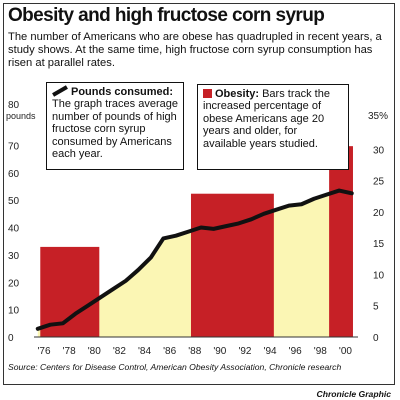  Describe the element at coordinates (378, 116) in the screenshot. I see `right-axis-top-label: 35%` at that location.